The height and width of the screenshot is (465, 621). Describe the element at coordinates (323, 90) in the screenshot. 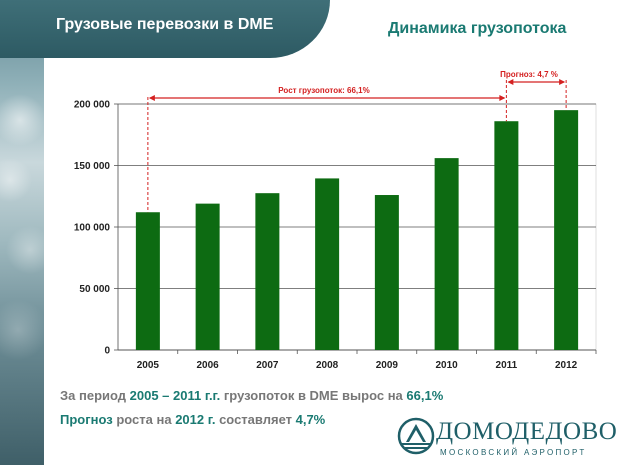

I see `growth-annotation-label: Рост грузопоток: 66,1%` at that location.